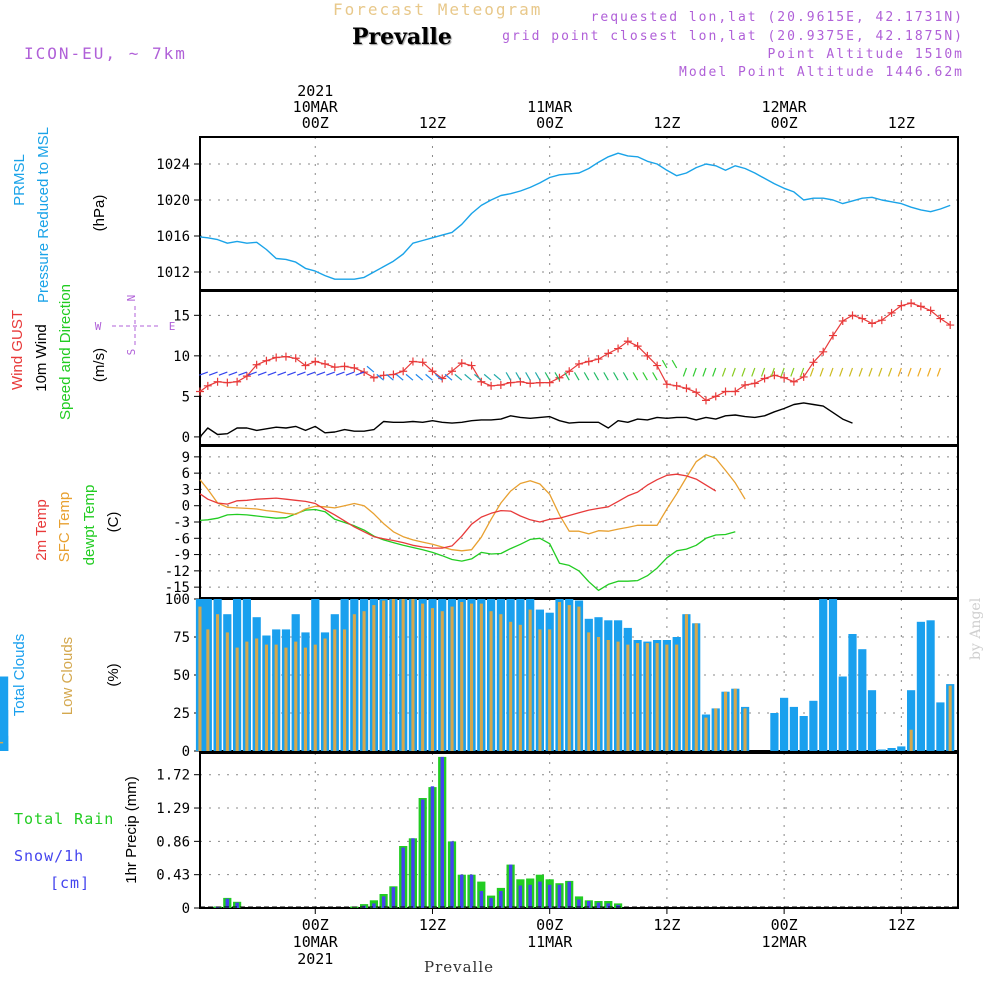 The width and height of the screenshot is (1000, 1000). I want to click on precip-ytick-label: 0.86, so click(173, 842).